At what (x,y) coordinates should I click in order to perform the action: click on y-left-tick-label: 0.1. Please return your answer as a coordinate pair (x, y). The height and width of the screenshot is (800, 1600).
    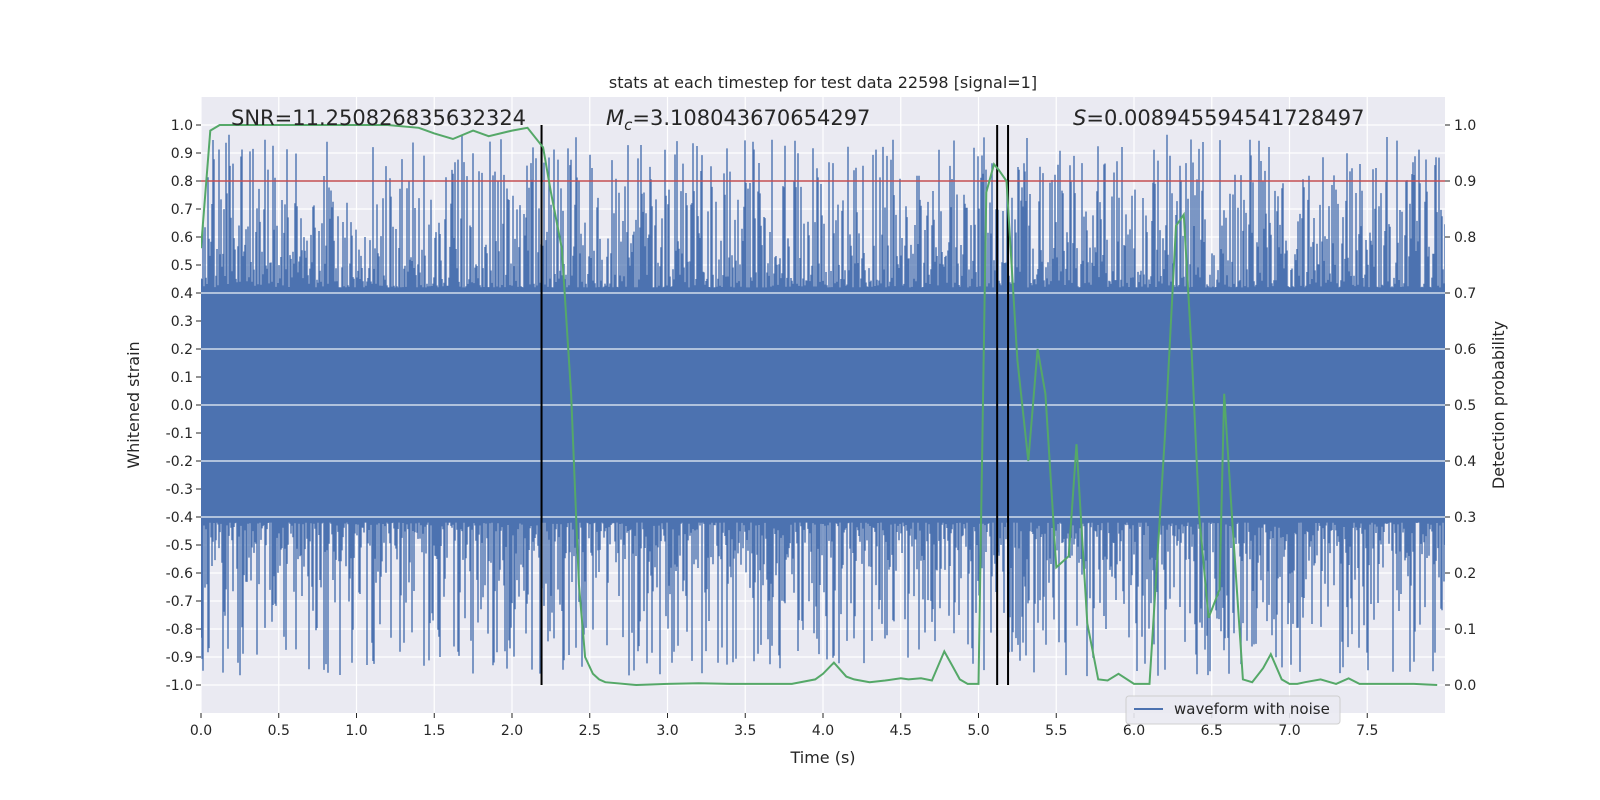
    Looking at the image, I should click on (182, 378).